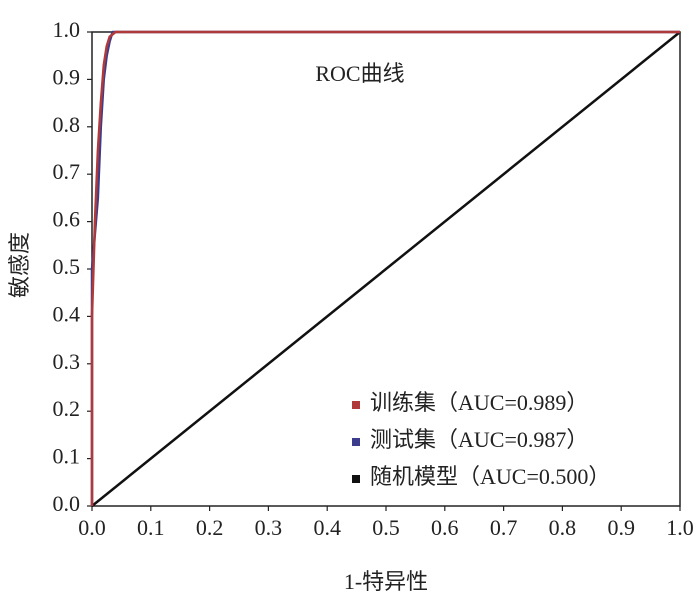  I want to click on x-tick-label: 0.9, so click(621, 527).